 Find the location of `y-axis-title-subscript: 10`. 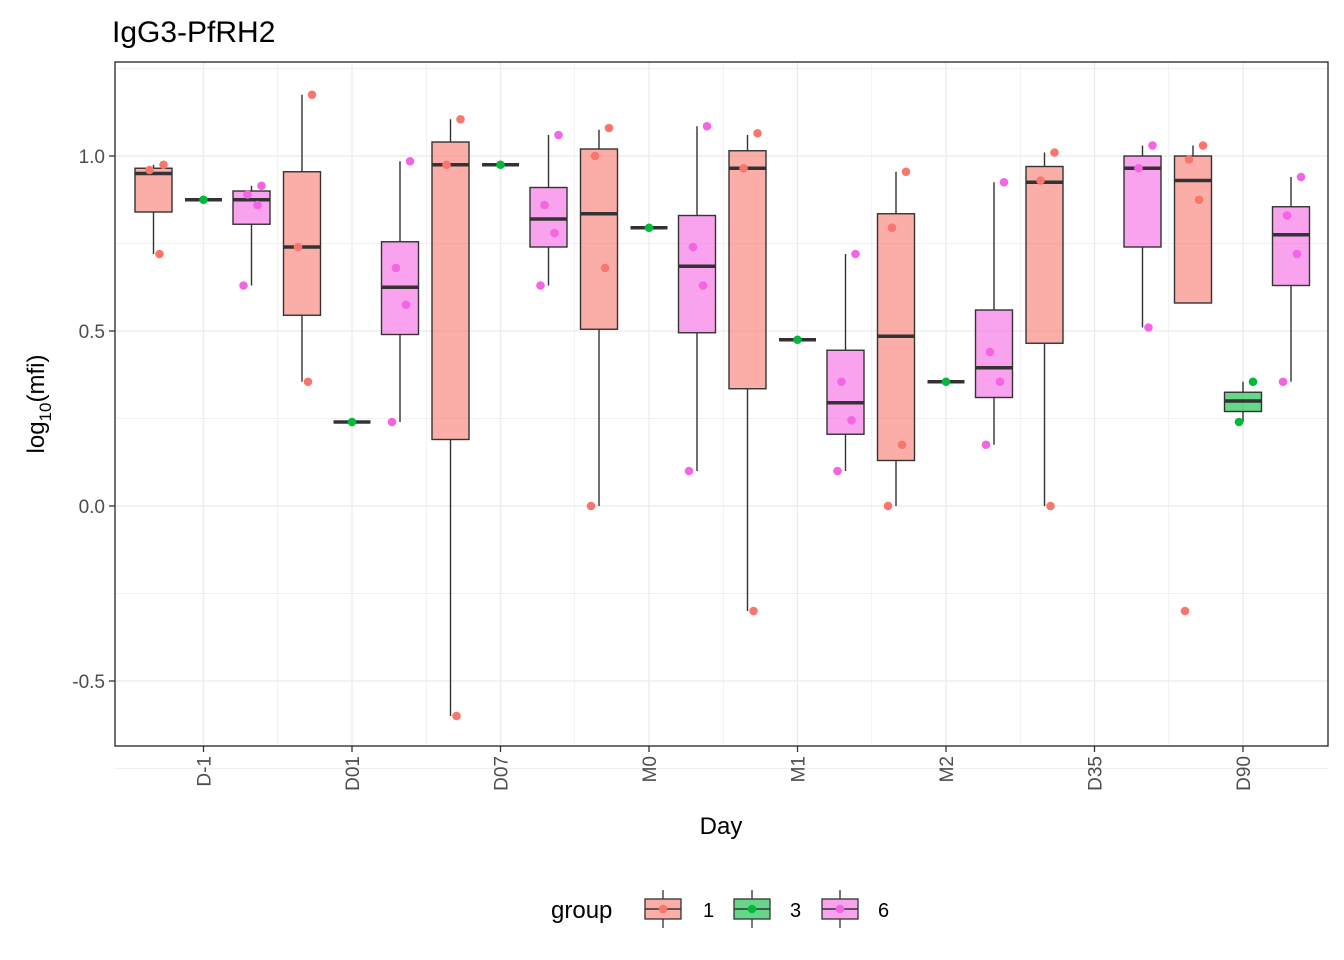

y-axis-title-subscript: 10 is located at coordinates (45, 412).